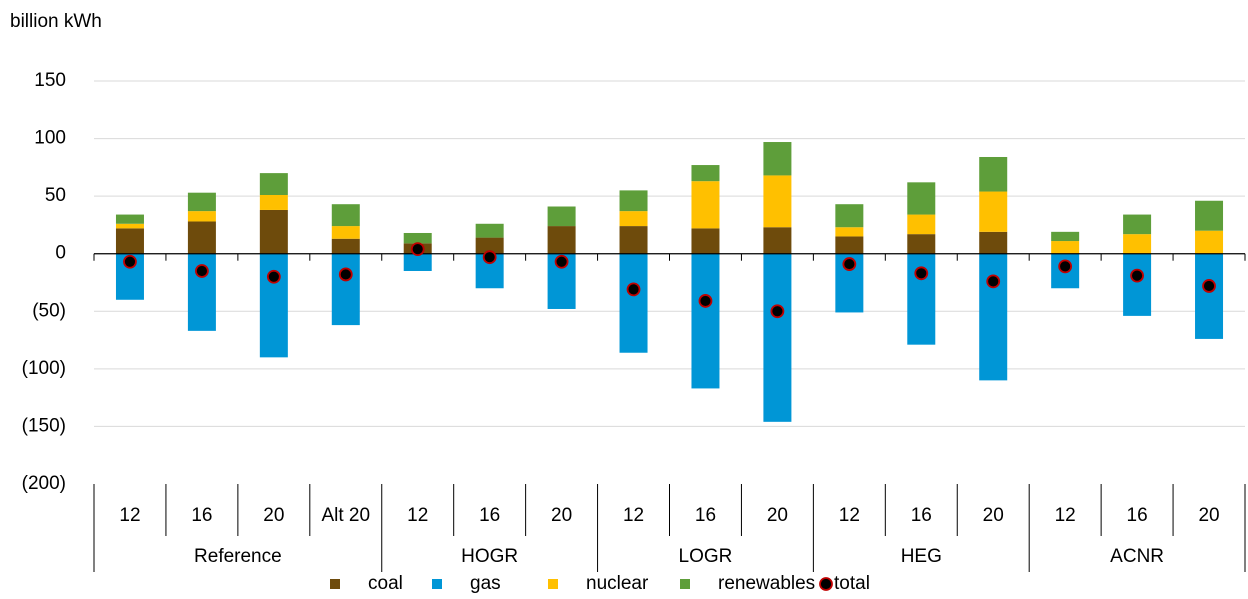 This screenshot has width=1248, height=599. What do you see at coordinates (706, 556) in the screenshot?
I see `group-label: LOGR` at bounding box center [706, 556].